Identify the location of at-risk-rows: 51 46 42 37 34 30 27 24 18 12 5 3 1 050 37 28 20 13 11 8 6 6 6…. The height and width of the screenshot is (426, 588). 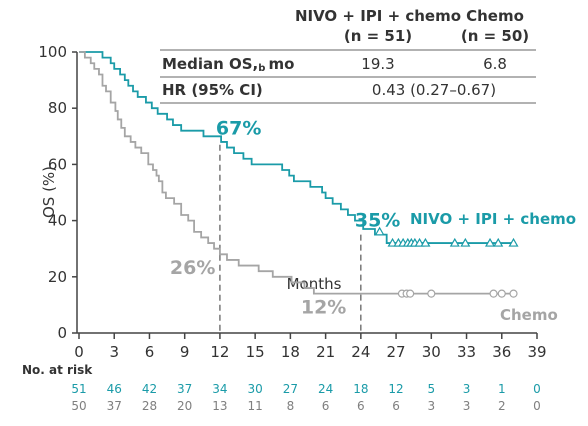
(305, 397).